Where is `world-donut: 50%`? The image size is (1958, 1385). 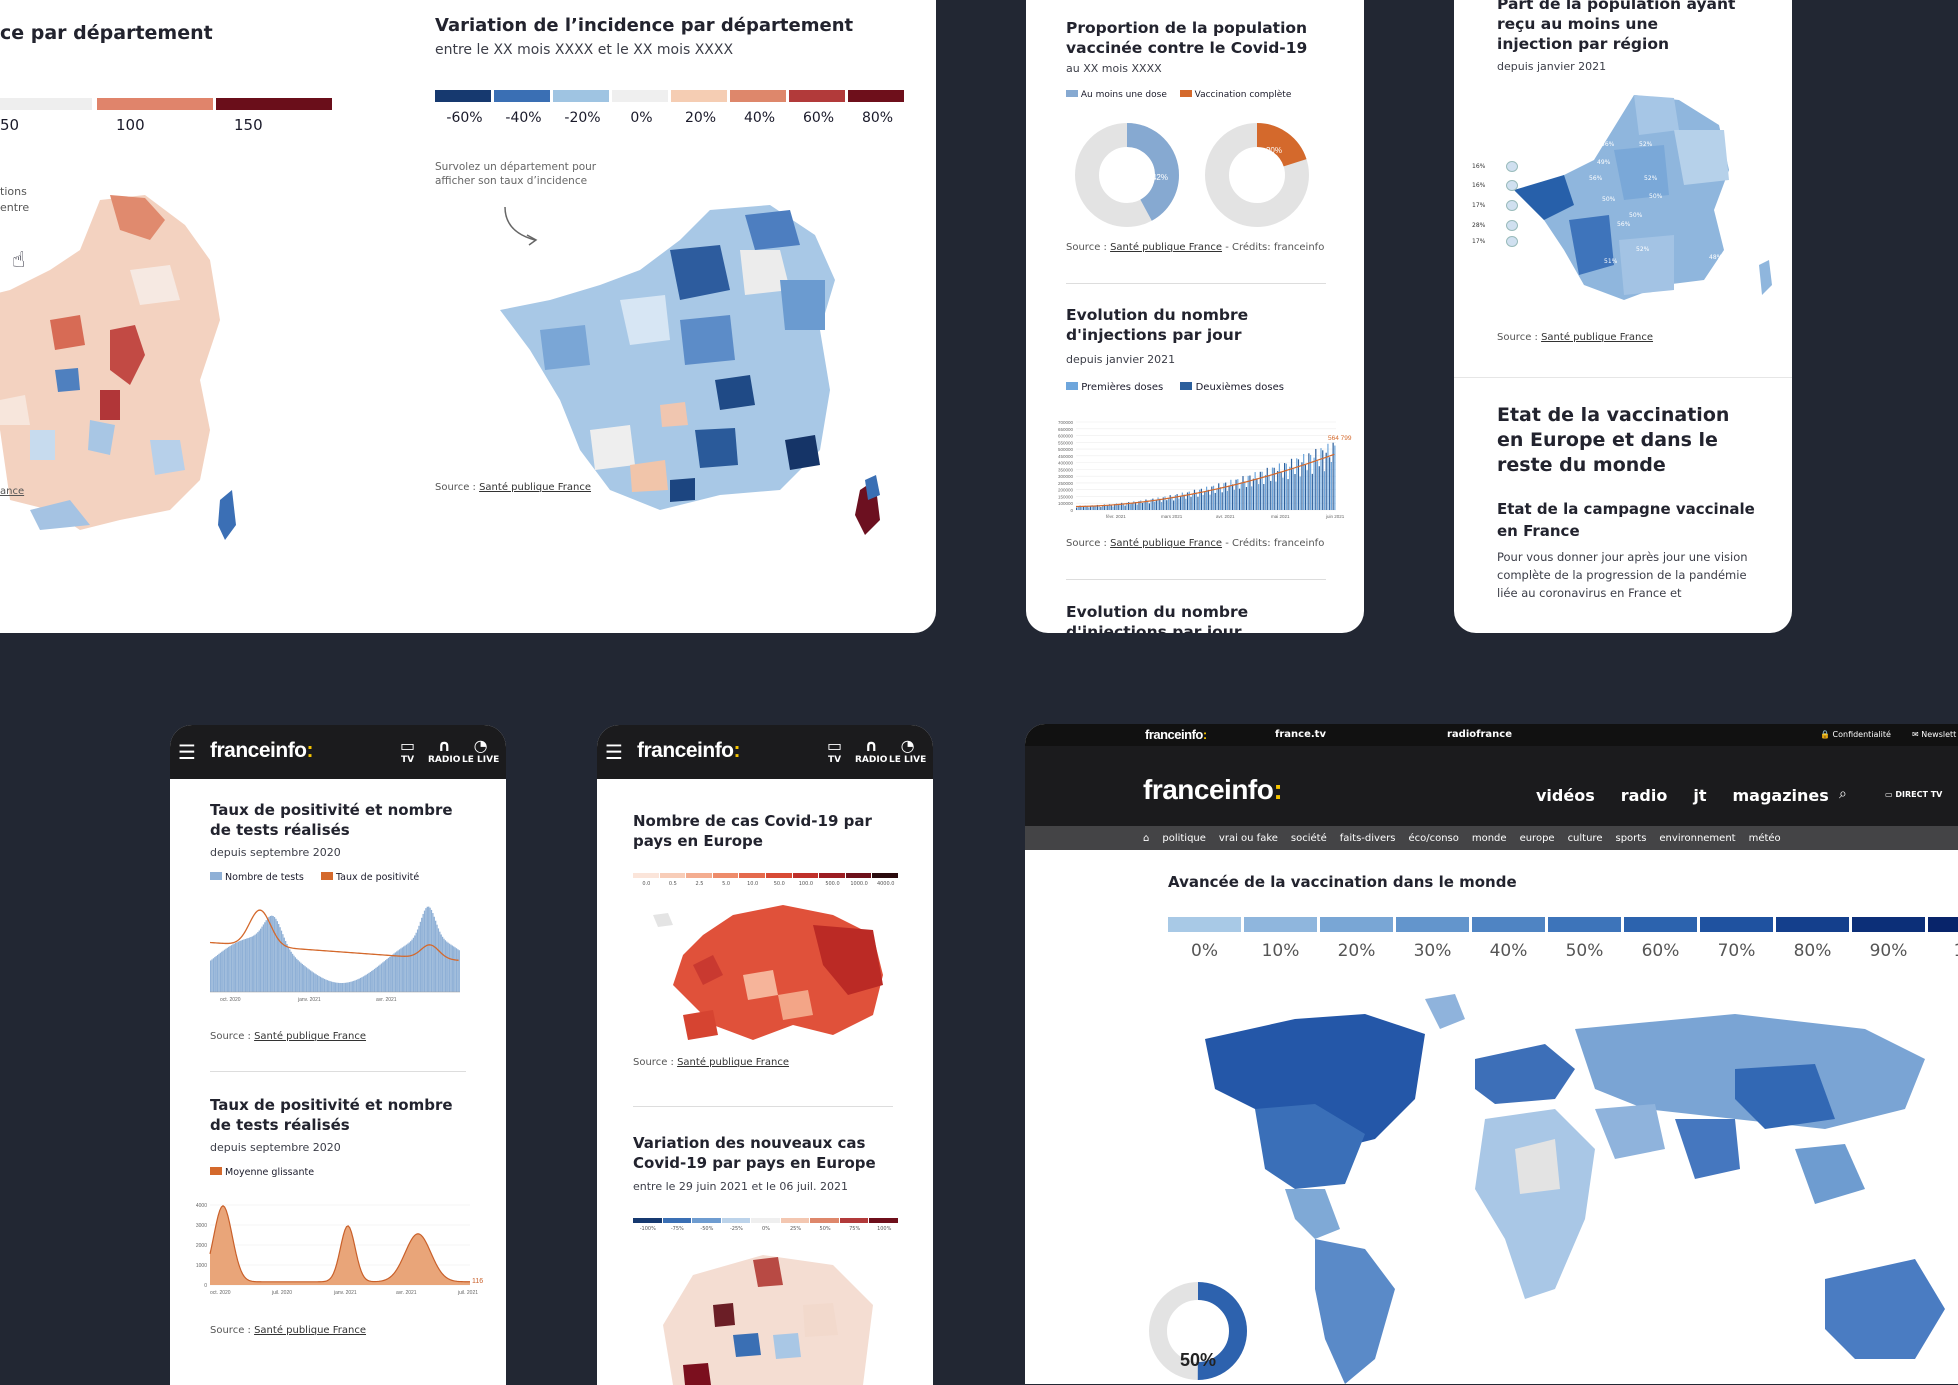
world-donut: 50% is located at coordinates (1198, 1330).